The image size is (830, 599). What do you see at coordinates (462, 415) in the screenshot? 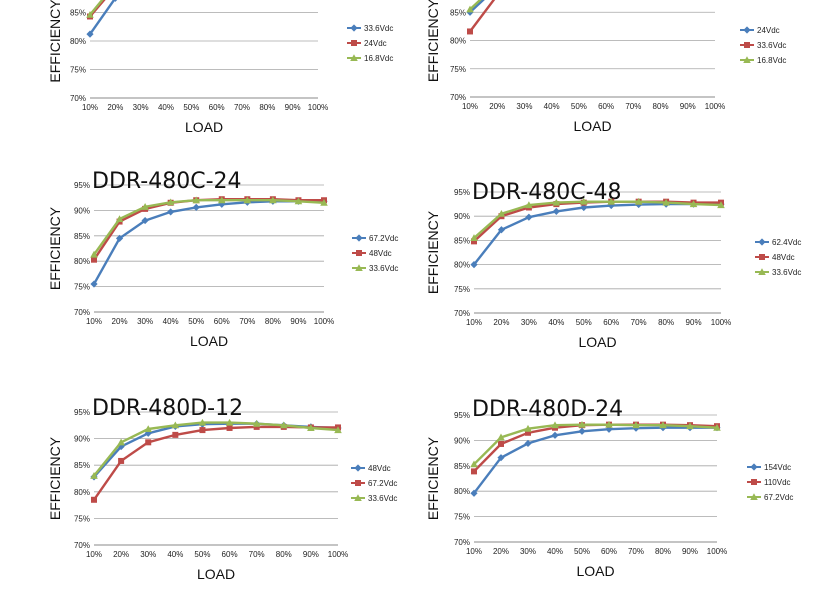
I see `y-tick-label: 95%` at bounding box center [462, 415].